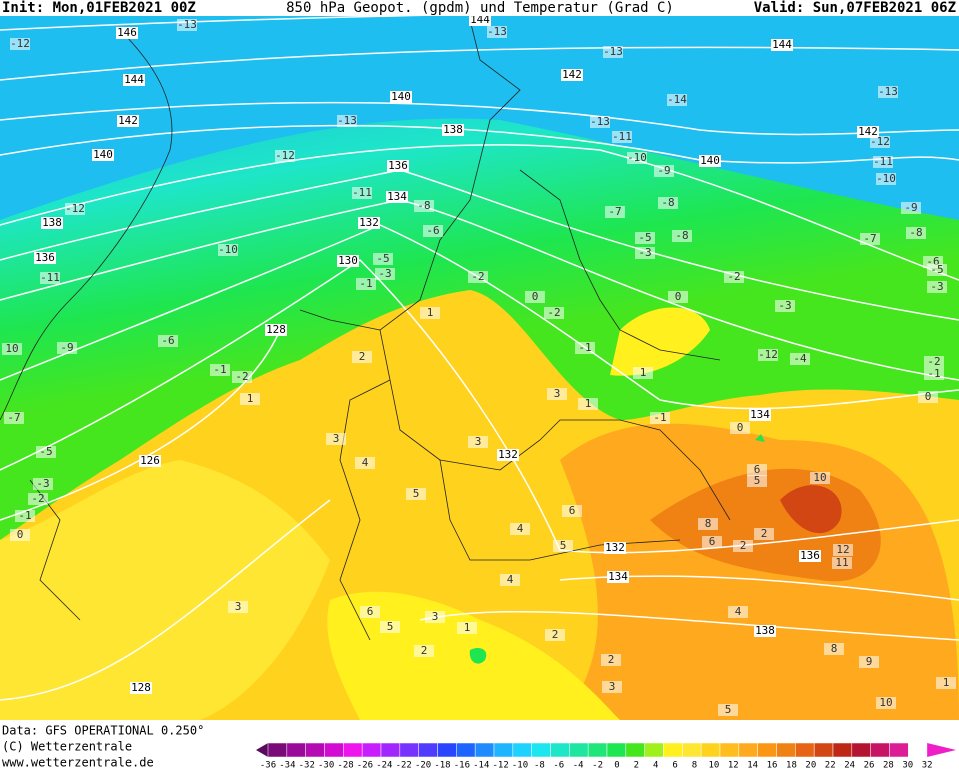 The width and height of the screenshot is (959, 770). I want to click on legend-label: -32, so click(307, 765).